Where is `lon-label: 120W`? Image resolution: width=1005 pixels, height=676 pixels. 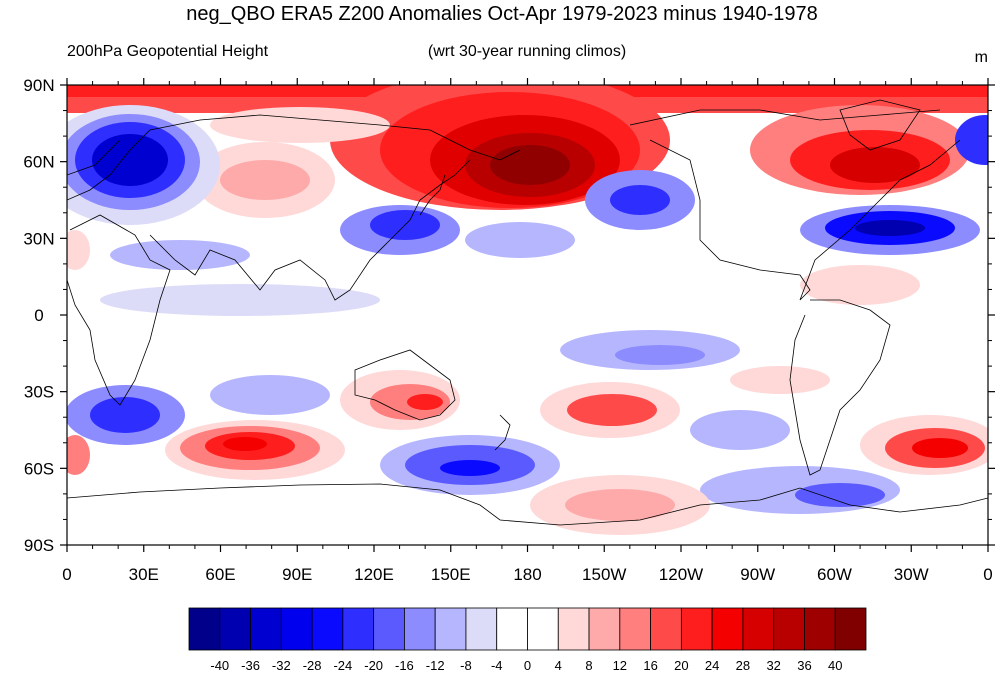
lon-label: 120W is located at coordinates (681, 574).